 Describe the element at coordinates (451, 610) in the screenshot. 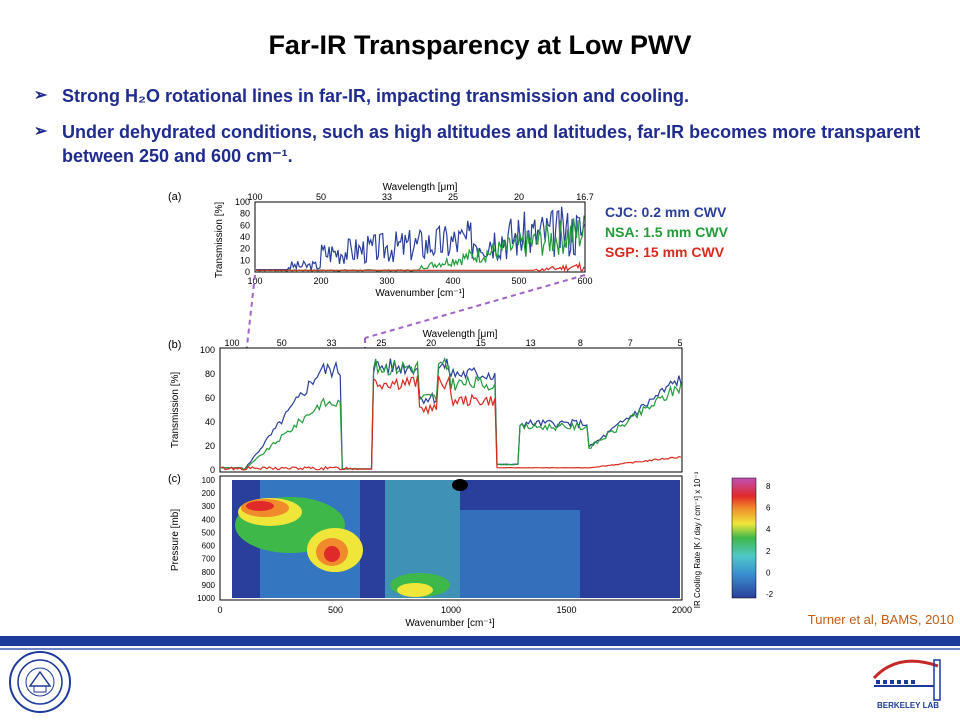

I see `panel-c-xtick: 1000` at that location.